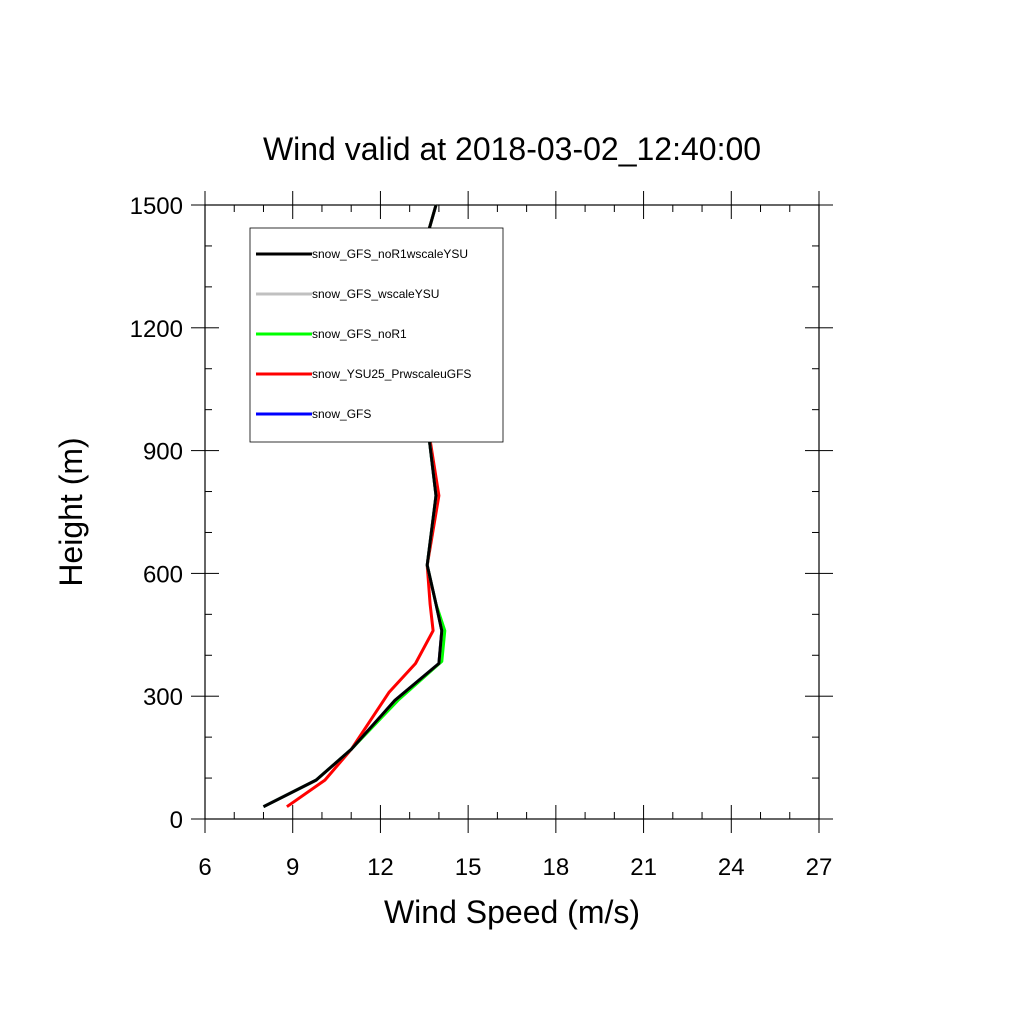 This screenshot has height=1024, width=1024. Describe the element at coordinates (176, 820) in the screenshot. I see `y-tick-label: 0` at that location.